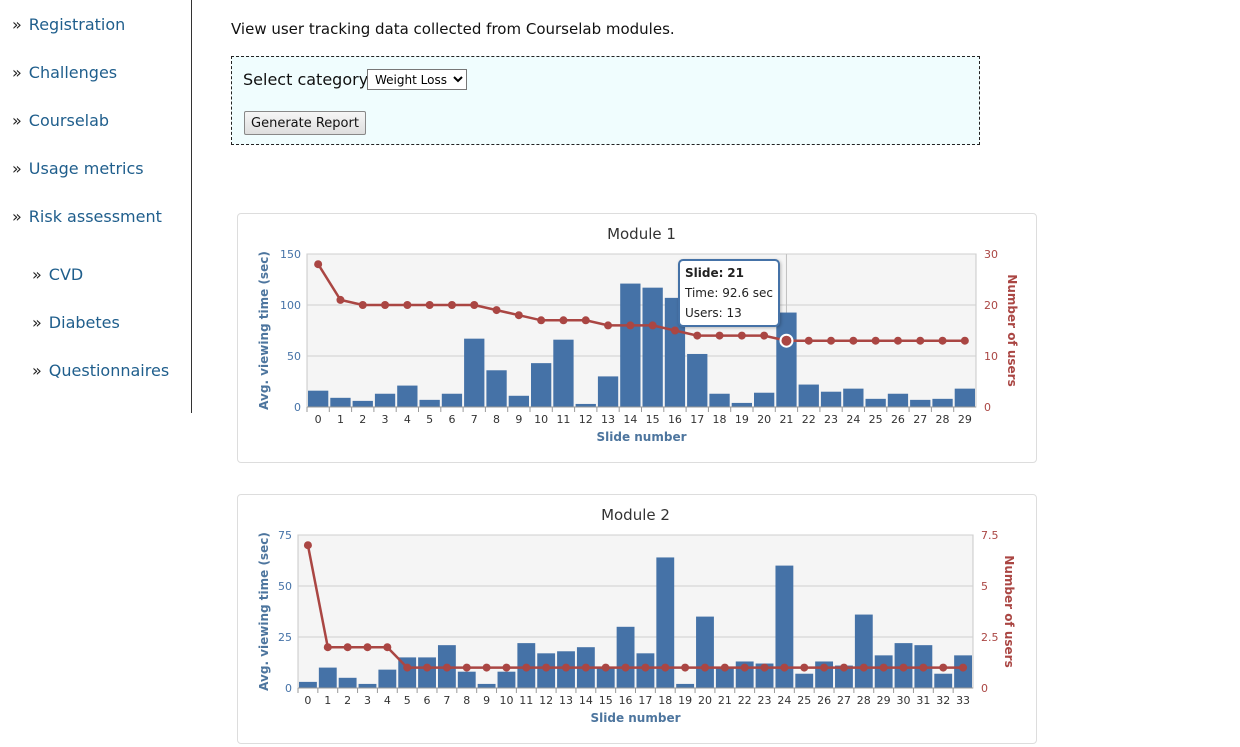  What do you see at coordinates (685, 700) in the screenshot?
I see `x-tick-label: 19` at bounding box center [685, 700].